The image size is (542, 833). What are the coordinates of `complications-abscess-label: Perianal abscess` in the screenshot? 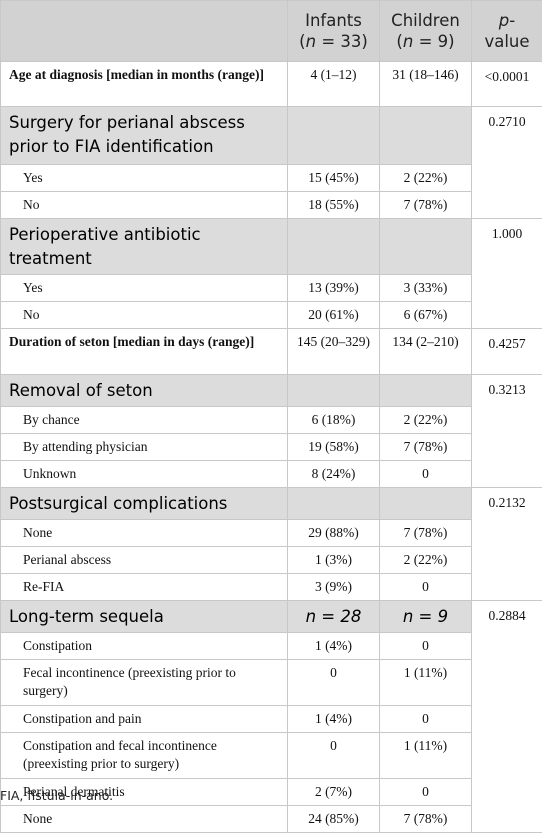 It's located at (144, 560).